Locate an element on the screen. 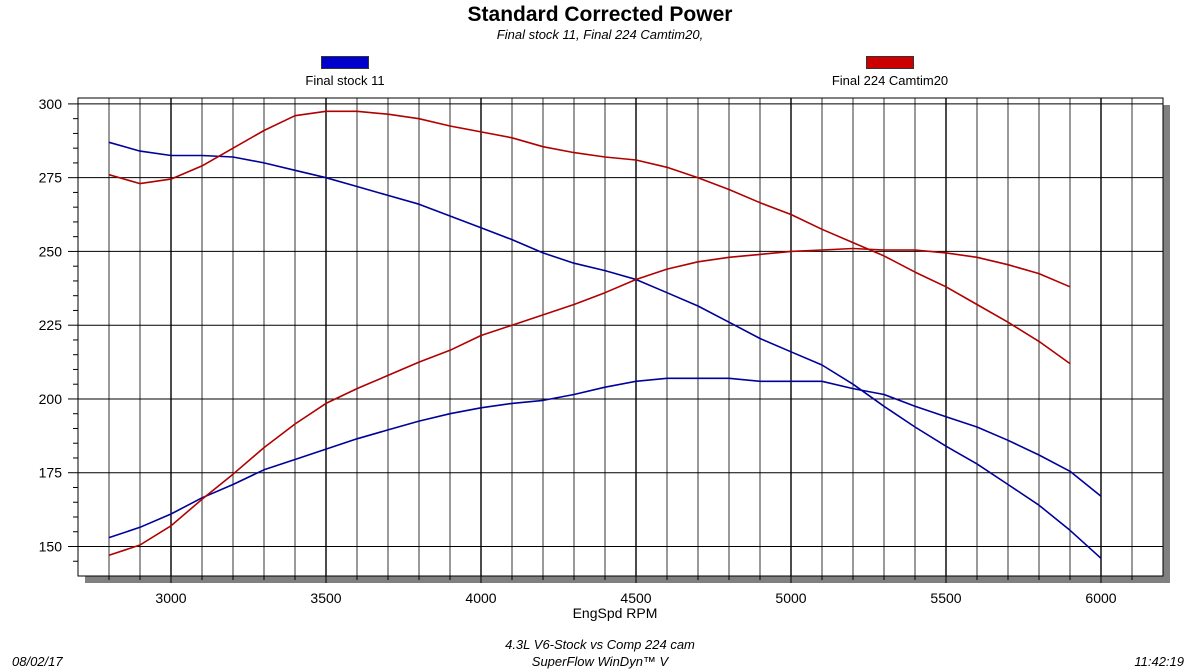  legend-swatch-cam is located at coordinates (890, 62).